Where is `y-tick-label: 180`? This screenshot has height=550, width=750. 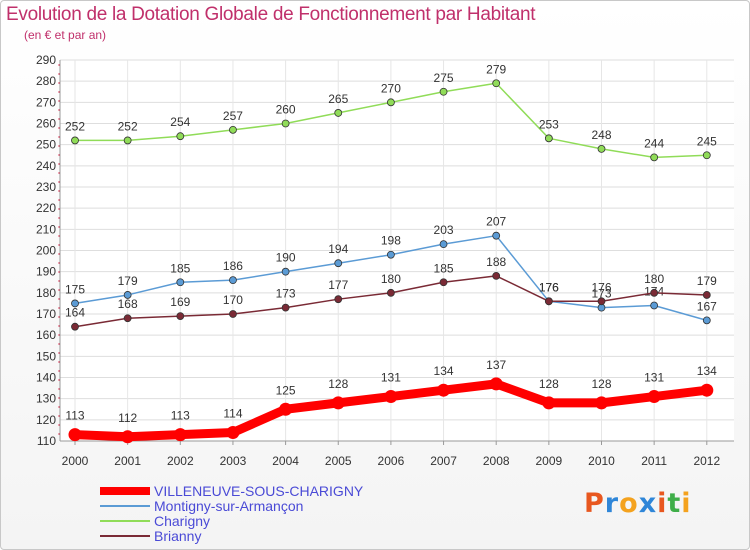
y-tick-label: 180 is located at coordinates (46, 293).